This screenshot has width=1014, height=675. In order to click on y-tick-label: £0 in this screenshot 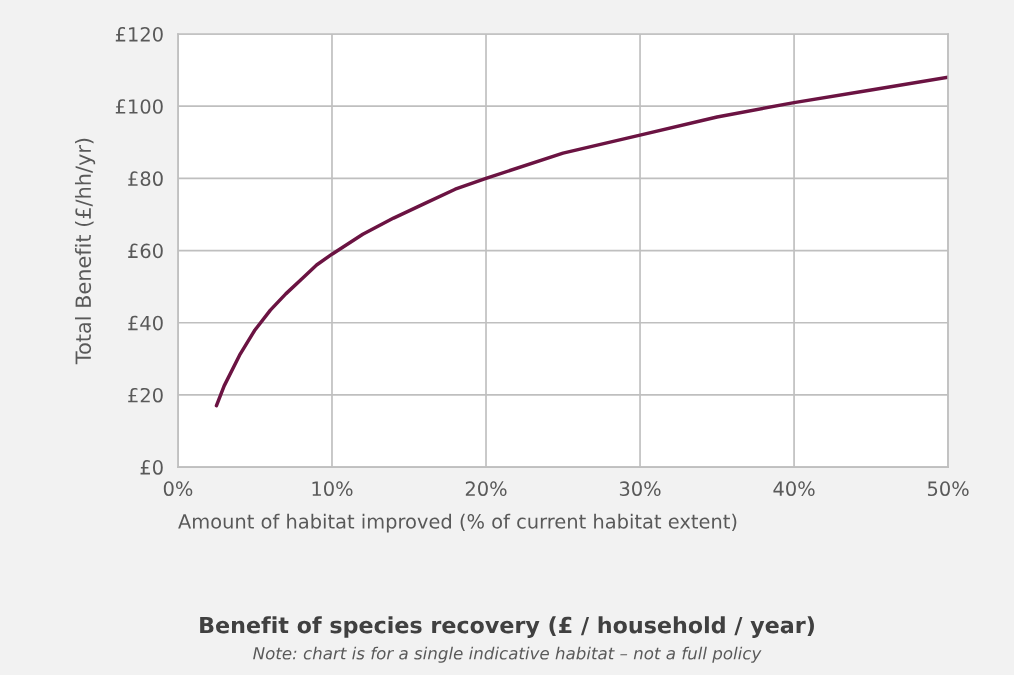, I will do `click(151, 467)`.